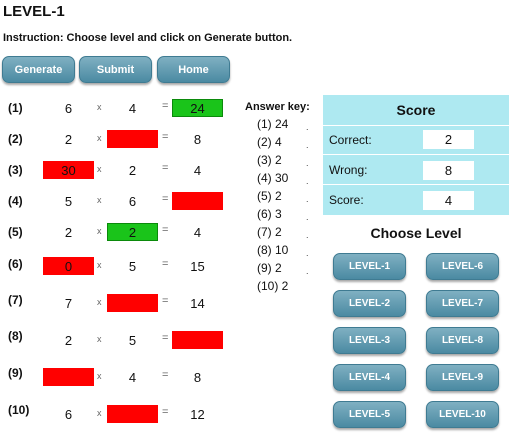  Describe the element at coordinates (15, 201) in the screenshot. I see `question-number: (4)` at that location.